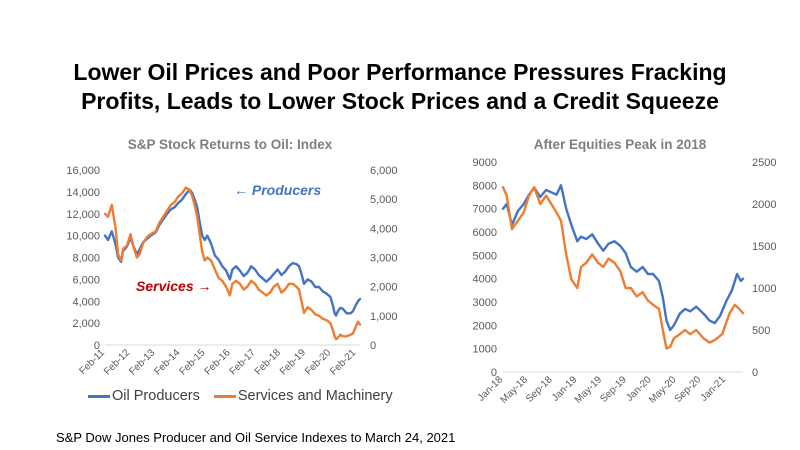 Image resolution: width=800 pixels, height=450 pixels. What do you see at coordinates (384, 229) in the screenshot?
I see `chart-1-y-right-tick-label: 4,000` at bounding box center [384, 229].